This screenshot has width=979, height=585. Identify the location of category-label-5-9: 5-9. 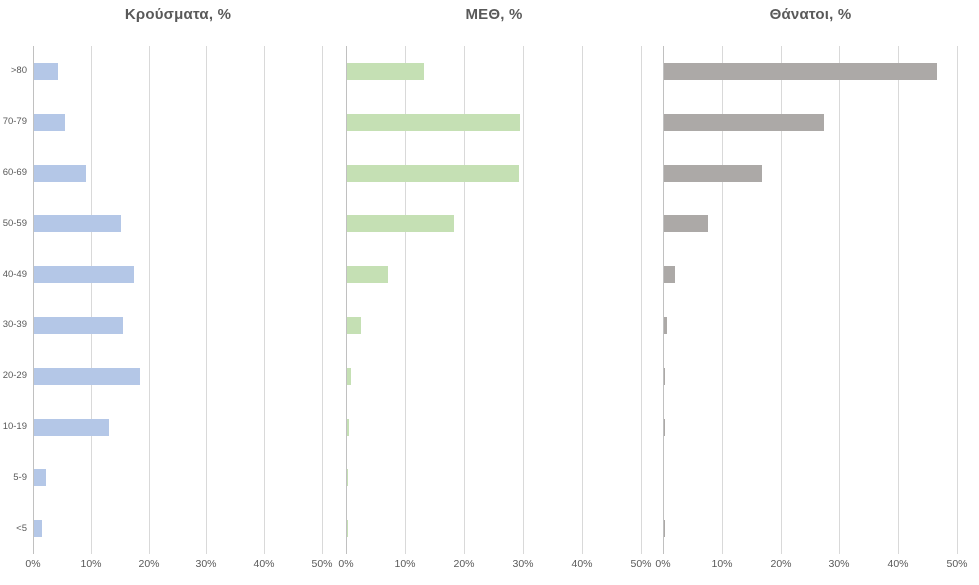
(20, 477).